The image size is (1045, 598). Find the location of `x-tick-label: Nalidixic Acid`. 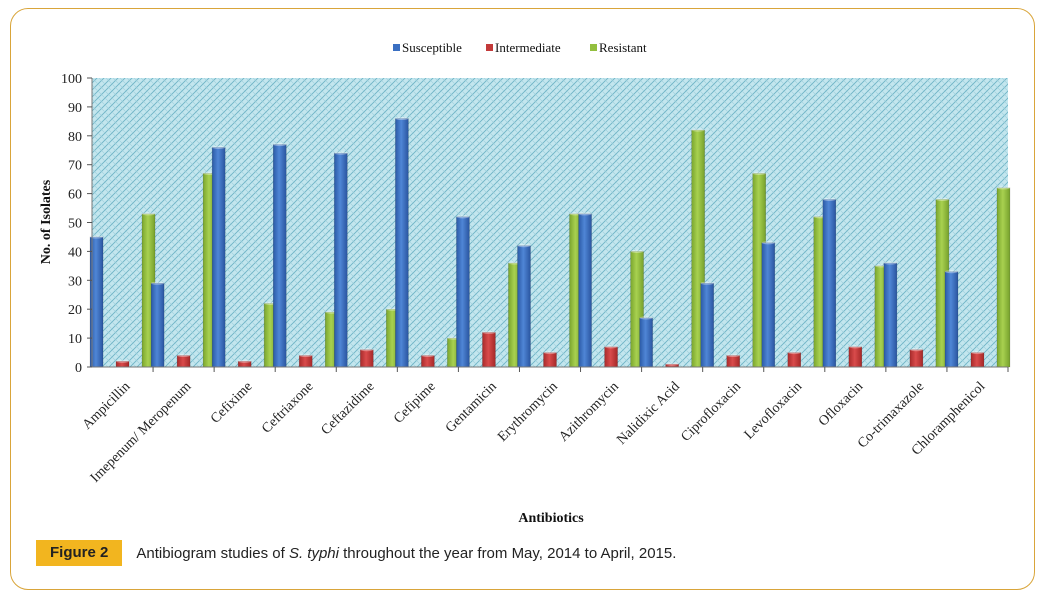

x-tick-label: Nalidixic Acid is located at coordinates (648, 413).